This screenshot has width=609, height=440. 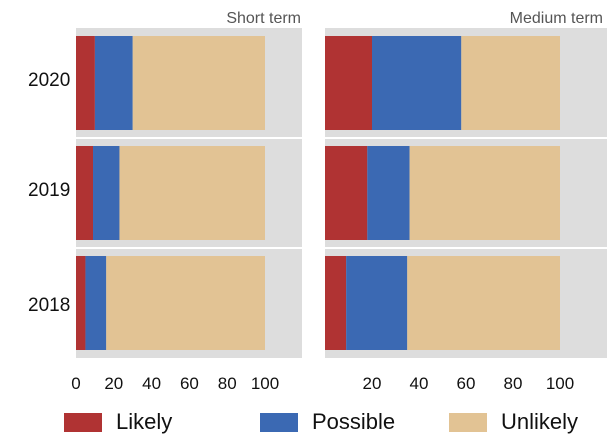 What do you see at coordinates (83, 422) in the screenshot?
I see `legend-swatch-likely` at bounding box center [83, 422].